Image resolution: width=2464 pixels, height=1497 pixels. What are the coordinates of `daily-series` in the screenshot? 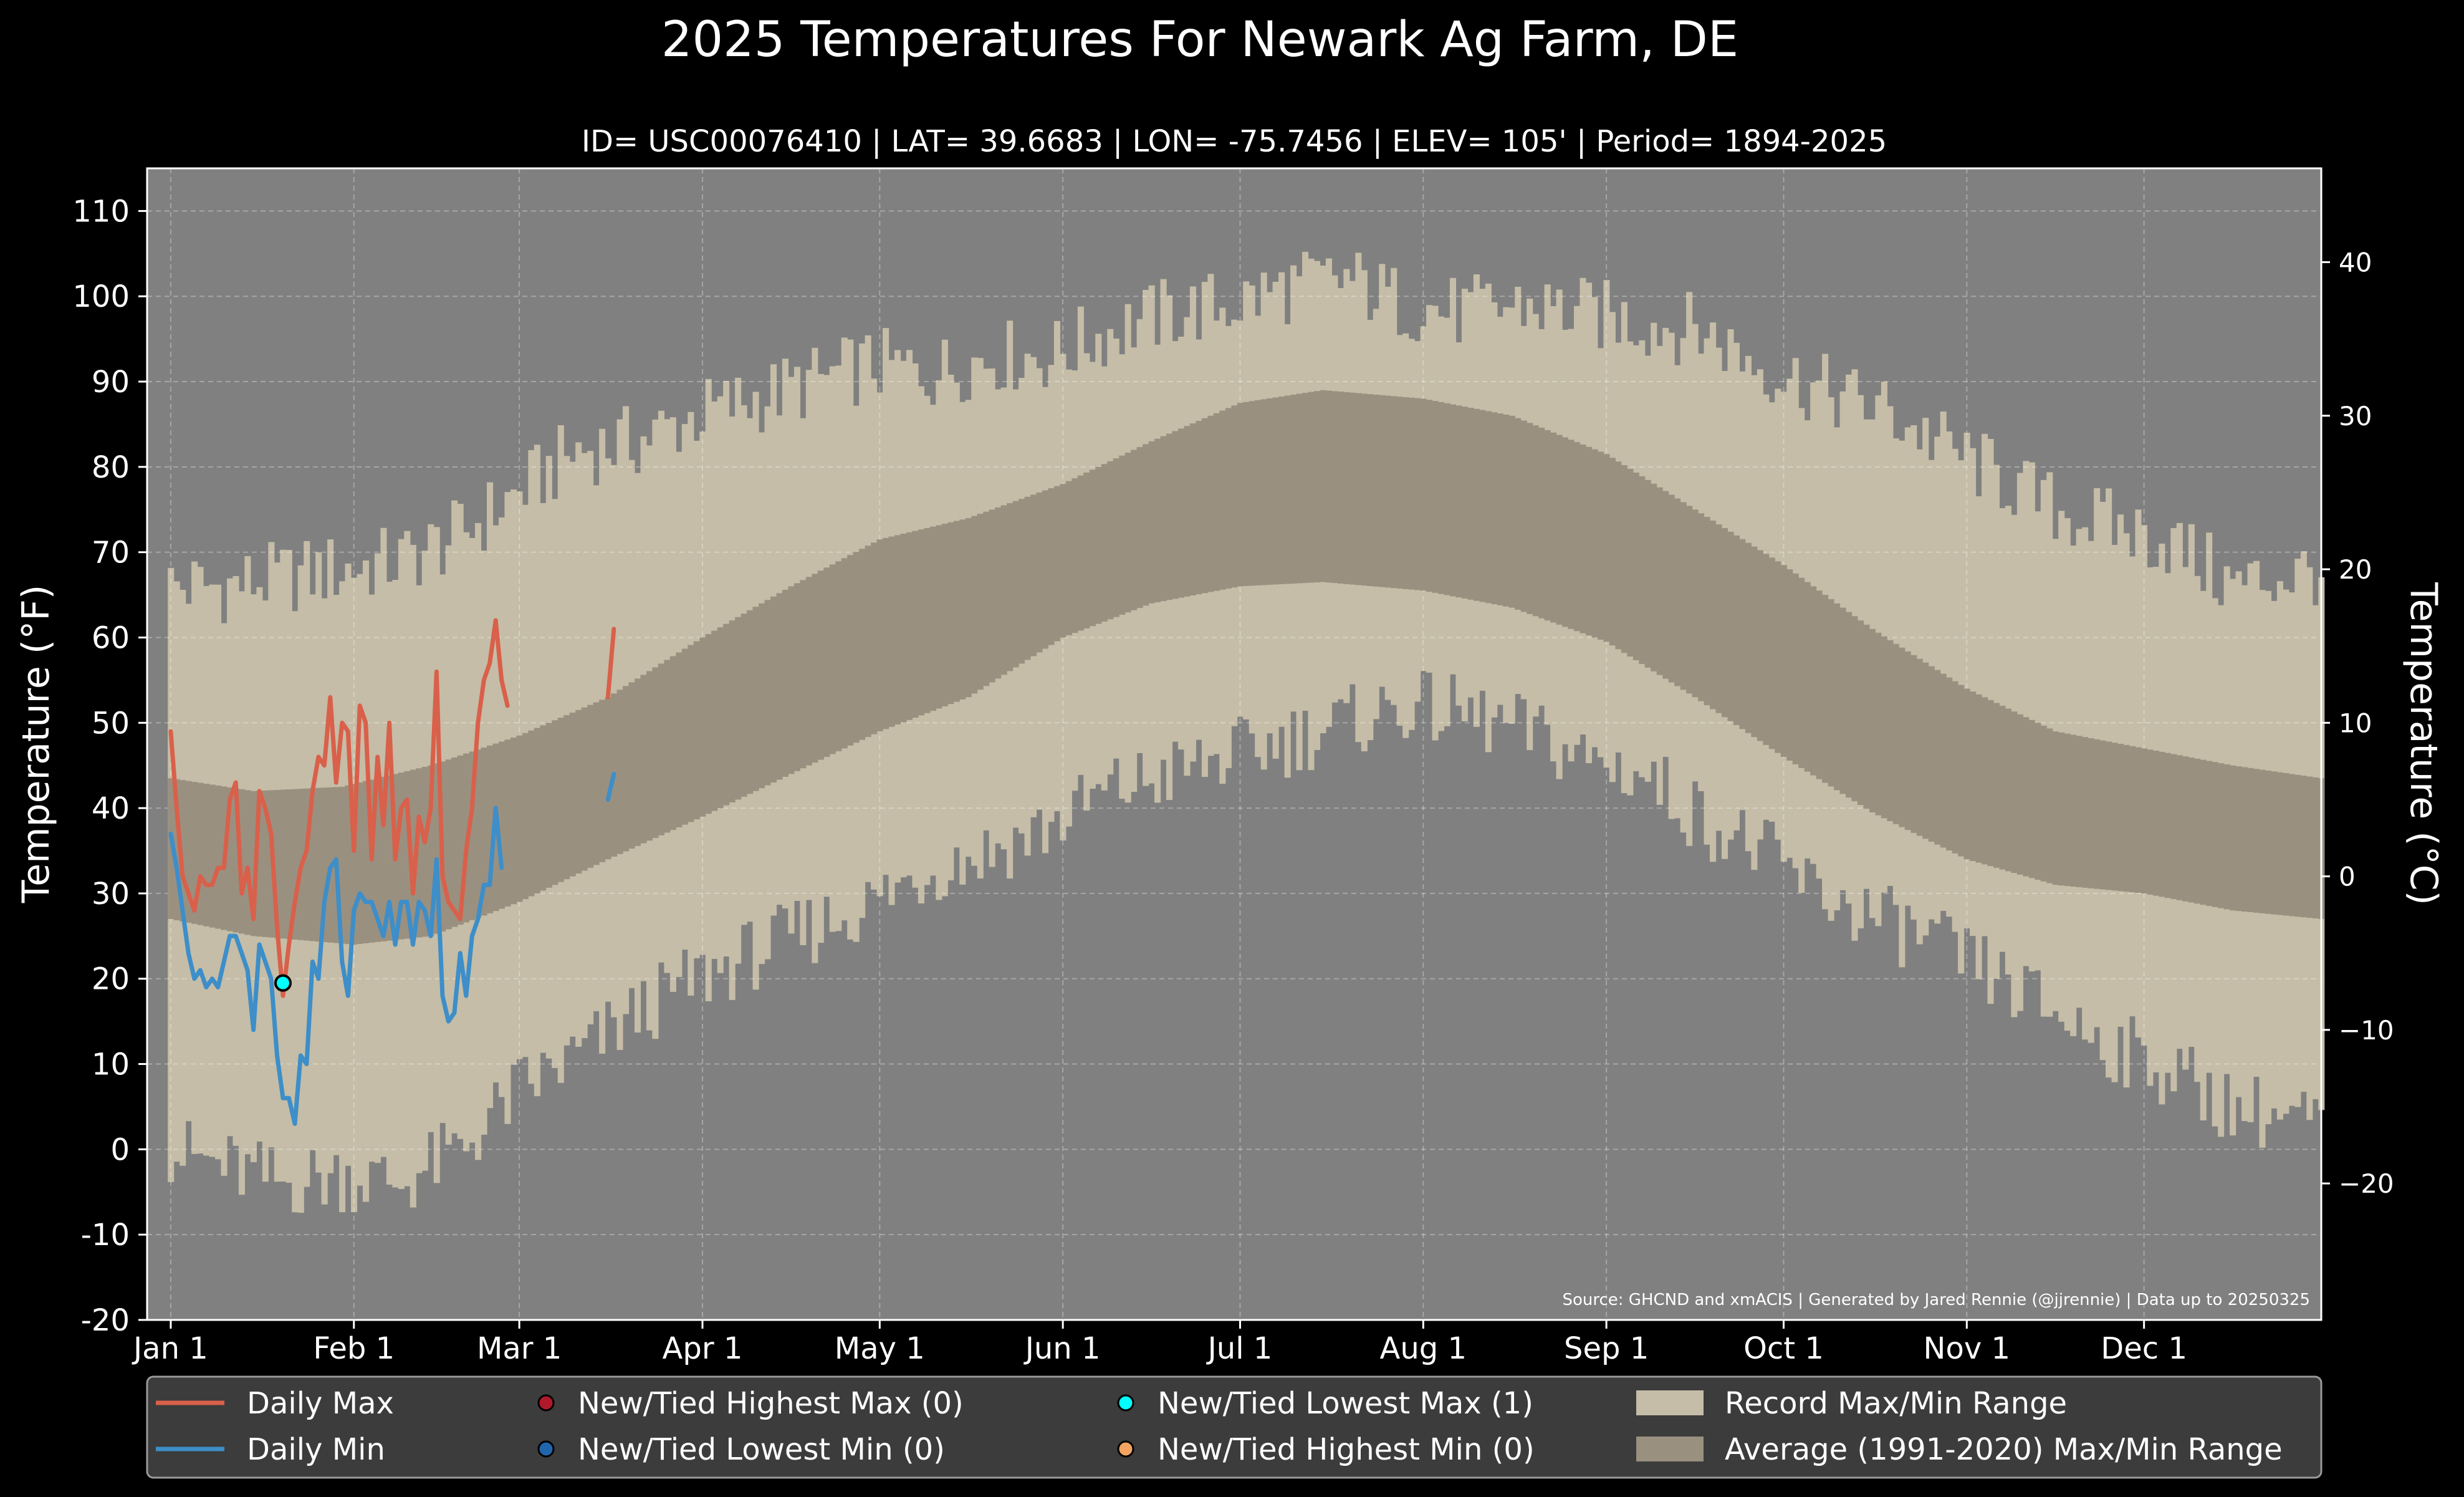 It's located at (392, 872).